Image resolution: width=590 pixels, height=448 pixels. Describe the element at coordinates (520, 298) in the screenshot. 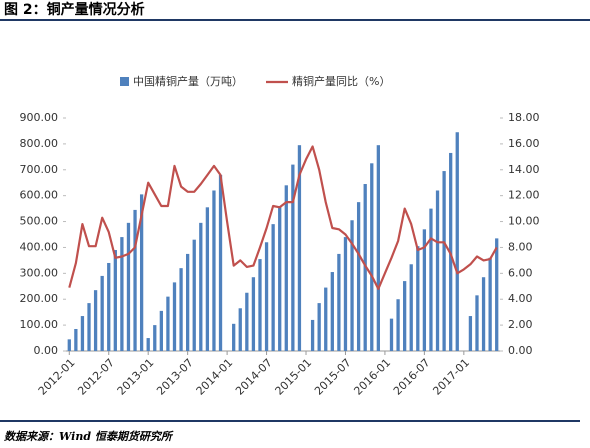

I see `y2-tick-label: 4.00` at that location.